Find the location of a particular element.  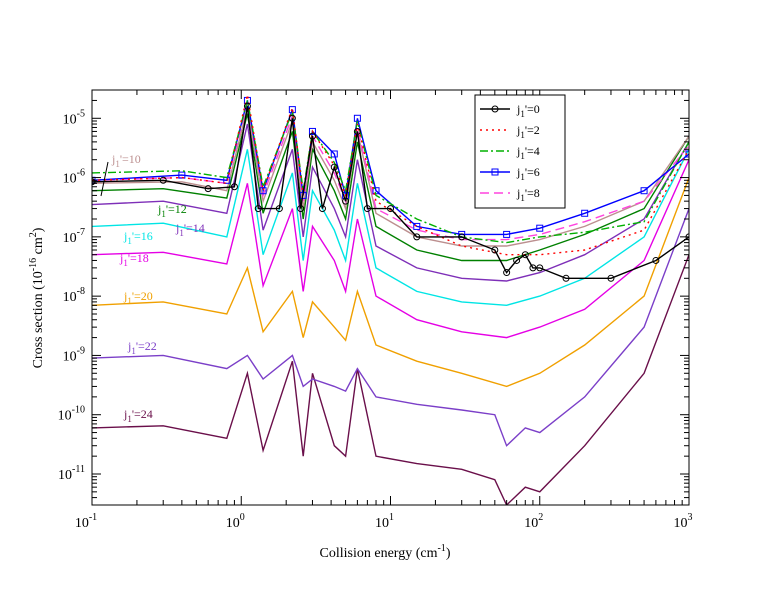

tick-exp: -7 is located at coordinates (81, 232).